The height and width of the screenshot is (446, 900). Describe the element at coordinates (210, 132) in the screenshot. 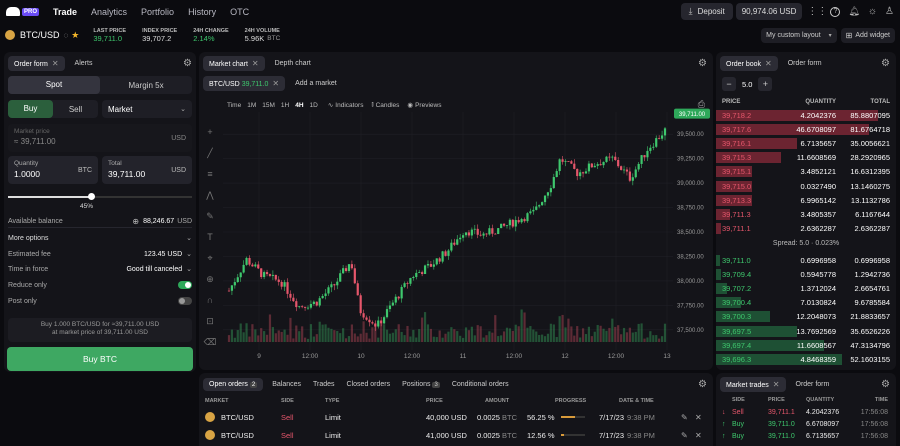

I see `crosshair-icon: +` at that location.